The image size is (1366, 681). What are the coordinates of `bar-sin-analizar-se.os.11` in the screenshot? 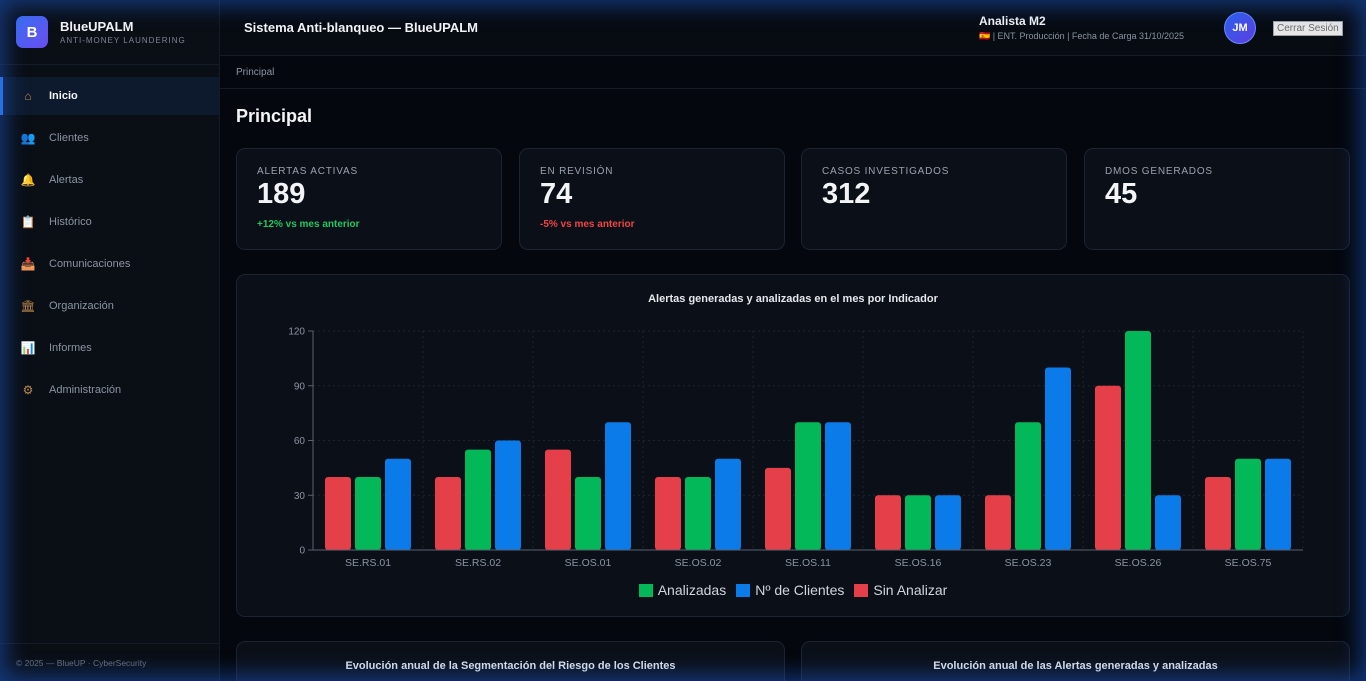 It's located at (778, 508).